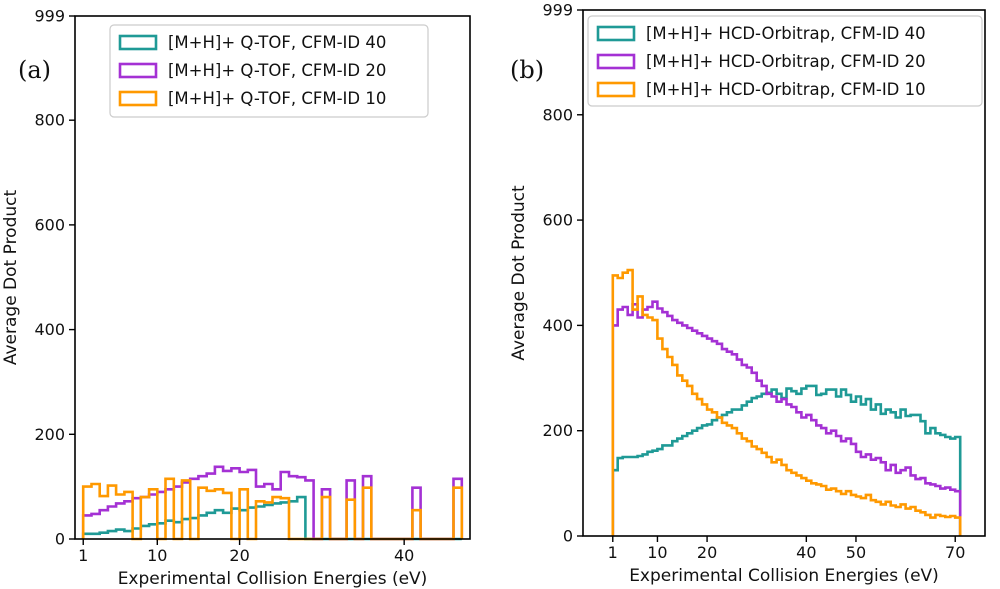 The width and height of the screenshot is (1000, 589). I want to click on legend-label-2: [M+H]+ HCD-Orbitrap, CFM-ID 10, so click(786, 89).